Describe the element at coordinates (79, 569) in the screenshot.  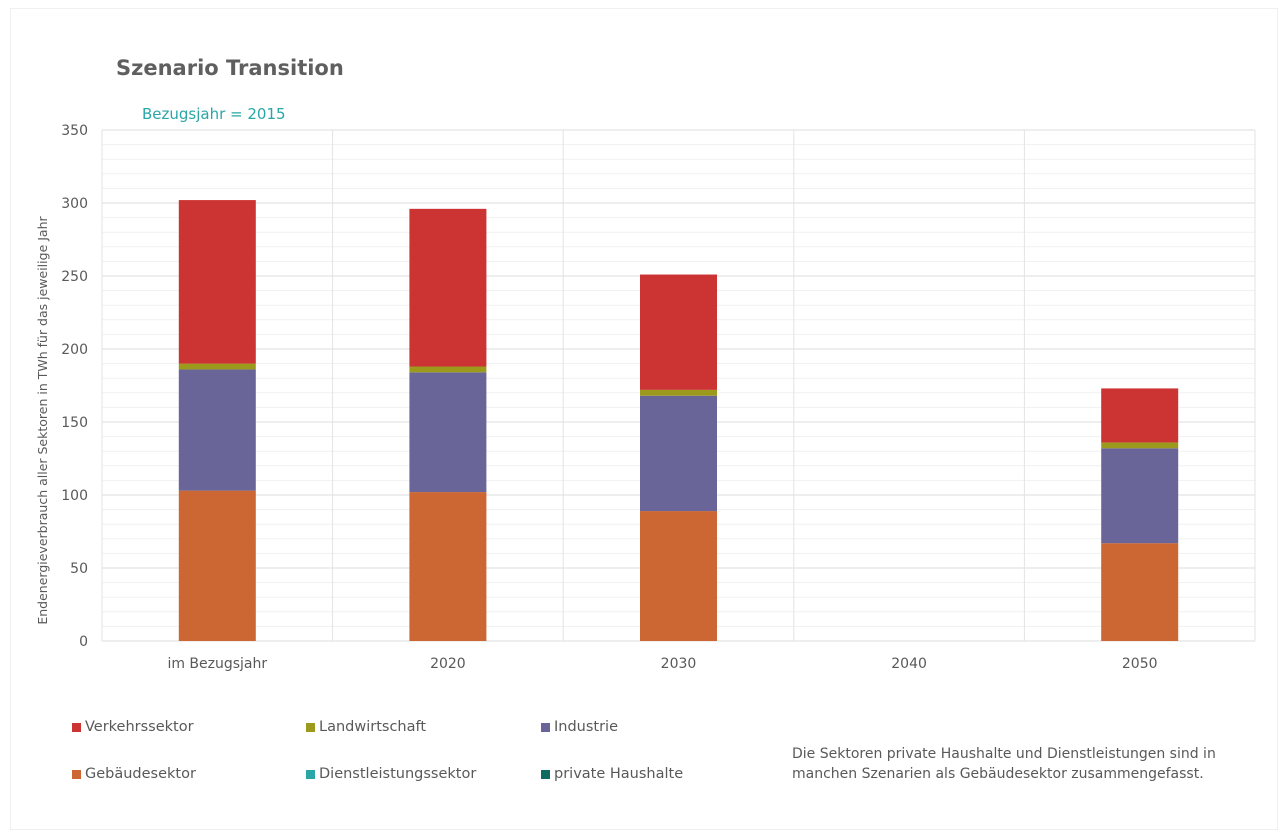
I see `y-tick-label: 50` at that location.